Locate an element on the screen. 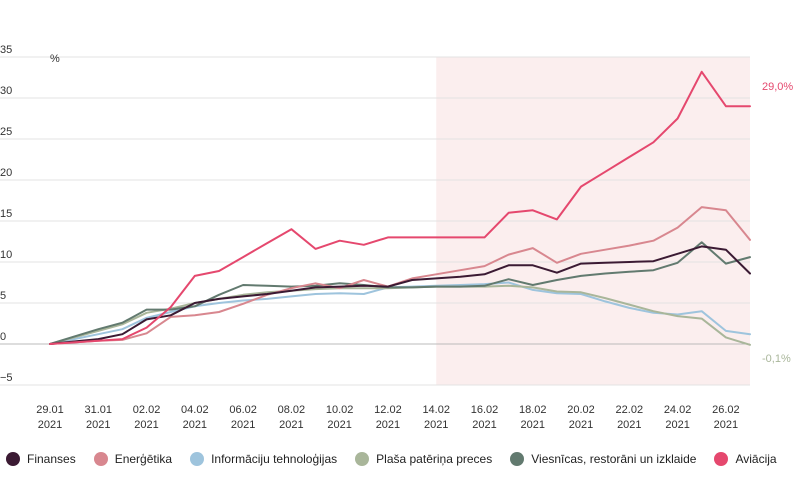  legend-item: Plaša patēriņa preces is located at coordinates (423, 459).